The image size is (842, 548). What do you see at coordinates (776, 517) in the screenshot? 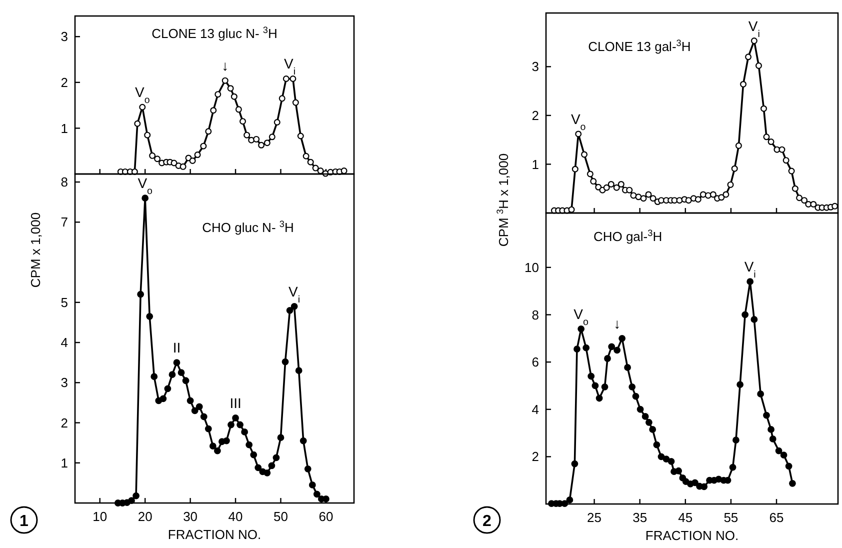
I see `x-tick-label: 65` at bounding box center [776, 517].